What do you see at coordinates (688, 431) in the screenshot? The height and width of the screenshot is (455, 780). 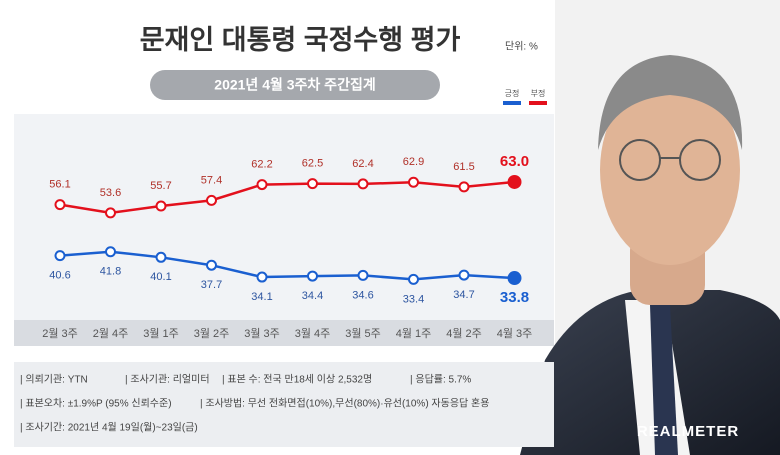 I see `logo: REALMETER` at bounding box center [688, 431].